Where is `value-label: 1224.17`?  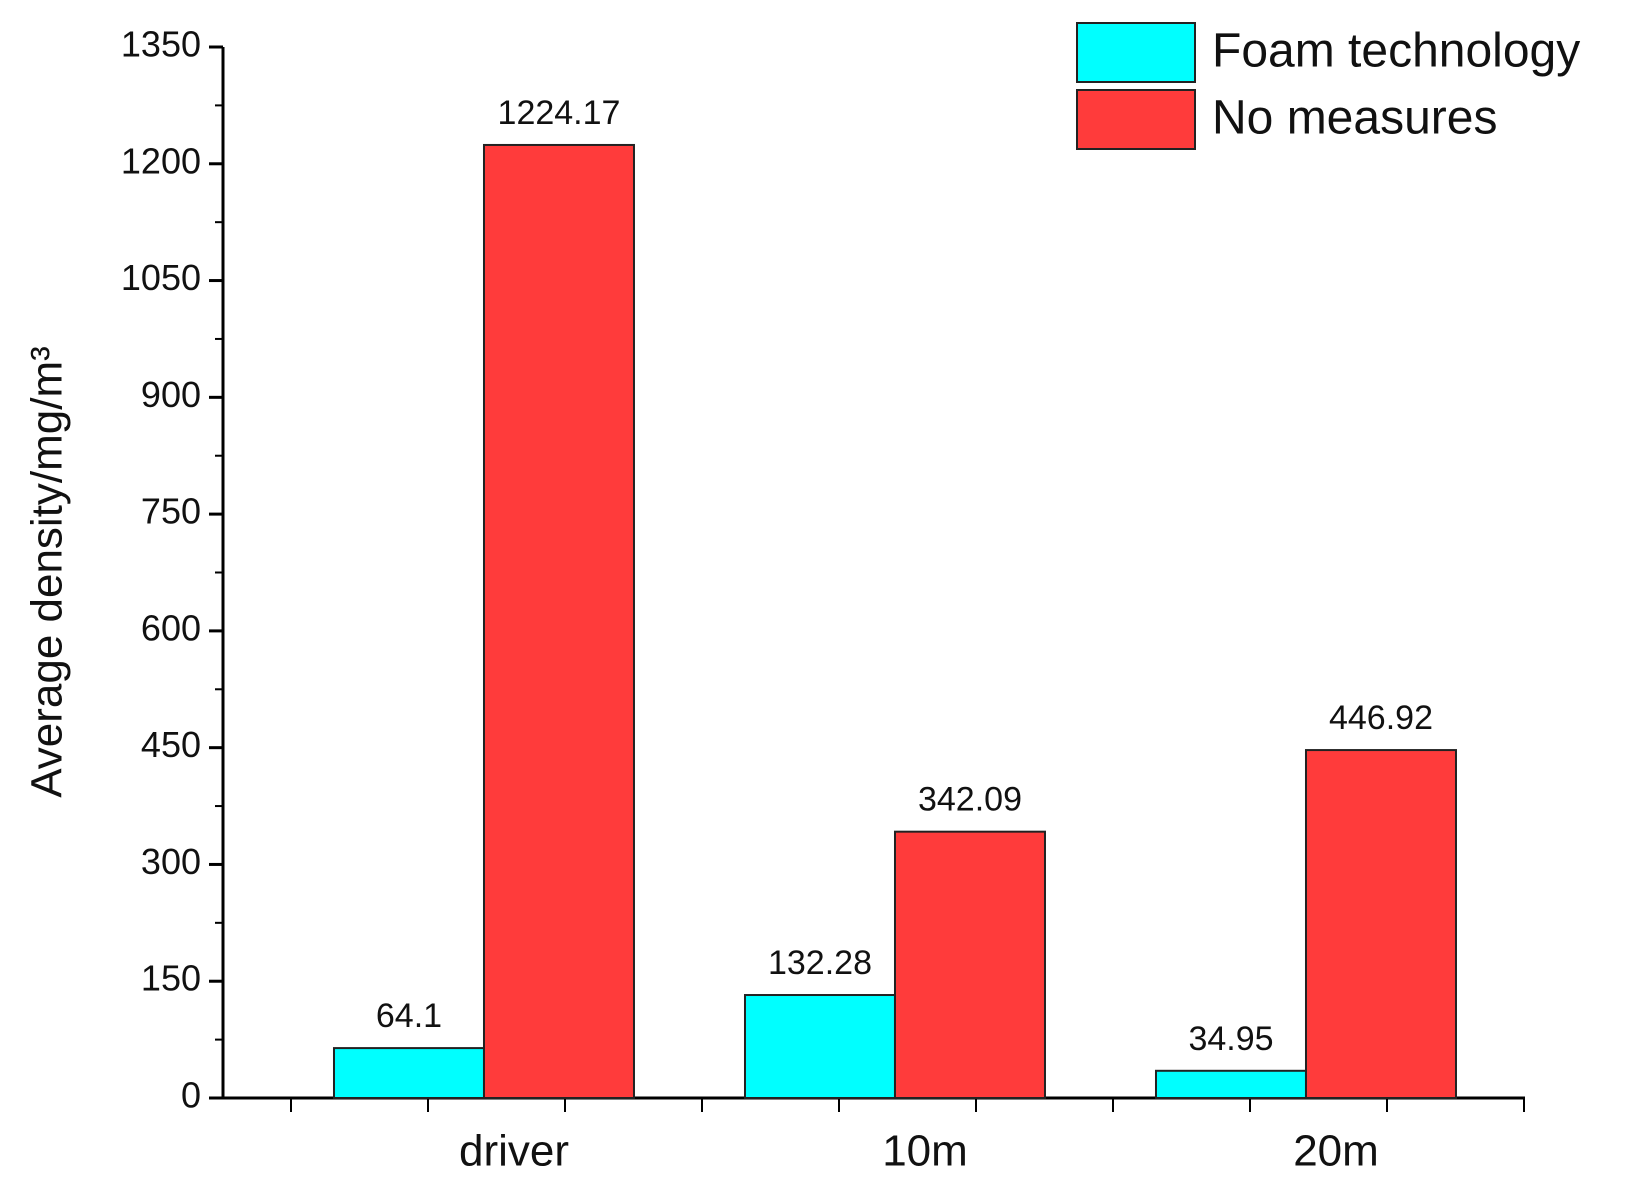
value-label: 1224.17 is located at coordinates (559, 113).